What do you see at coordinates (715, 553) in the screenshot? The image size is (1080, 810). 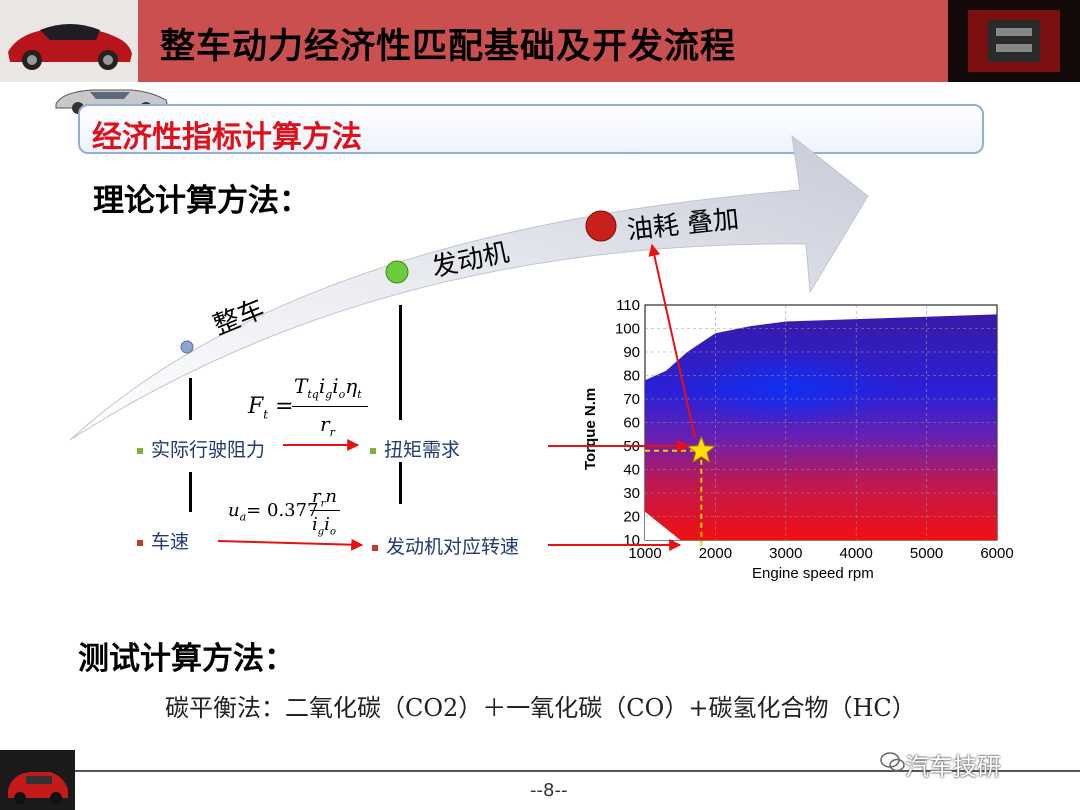 I see `x-tick-label: 2000` at bounding box center [715, 553].